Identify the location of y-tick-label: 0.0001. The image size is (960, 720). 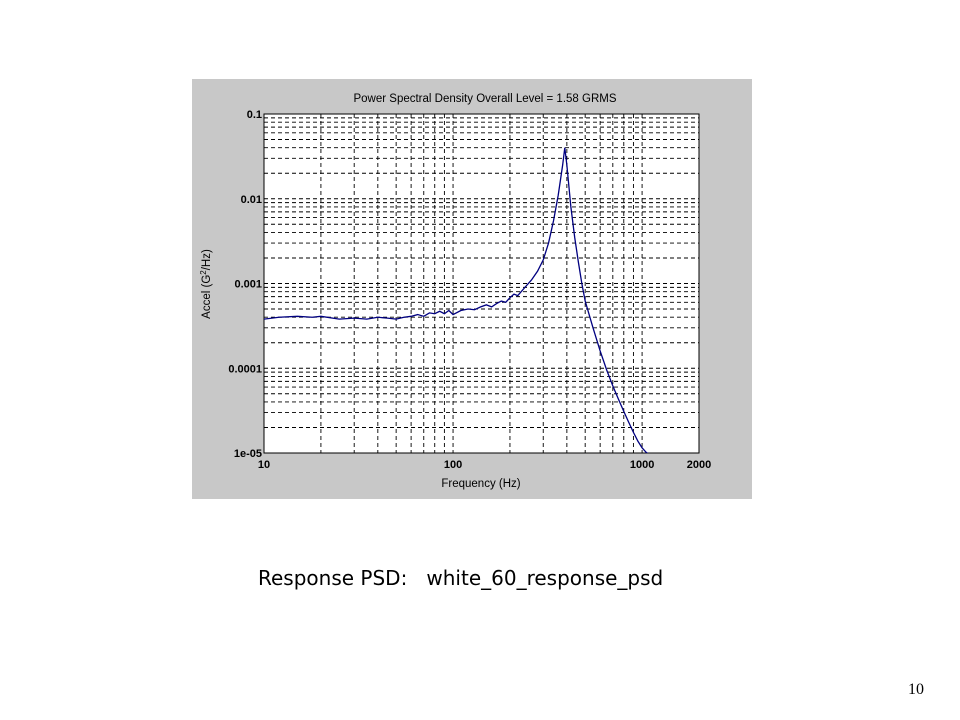
(245, 369).